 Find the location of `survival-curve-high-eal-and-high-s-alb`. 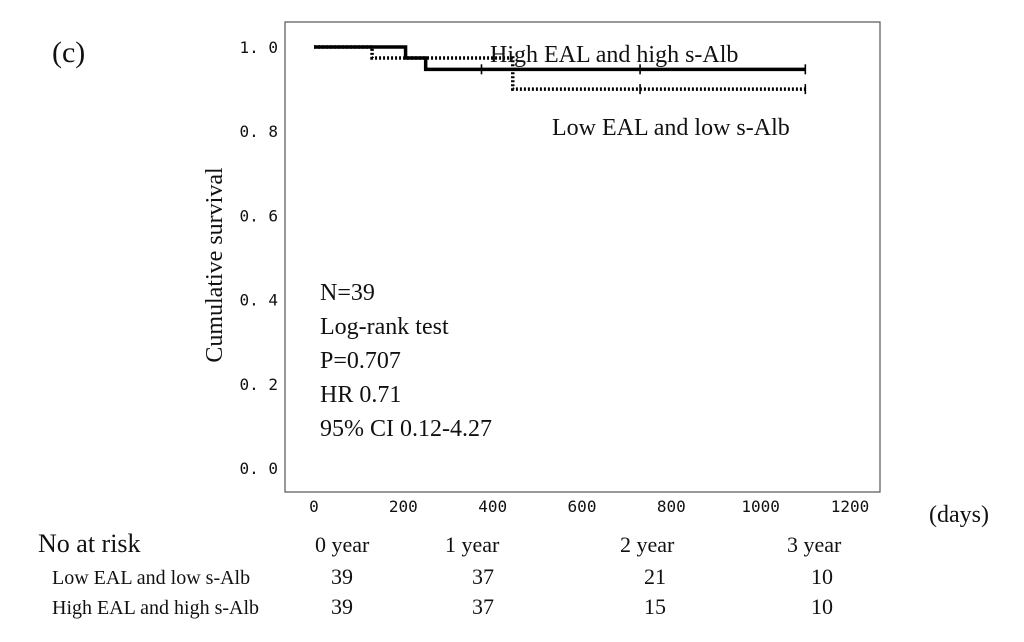

survival-curve-high-eal-and-high-s-alb is located at coordinates (560, 58).